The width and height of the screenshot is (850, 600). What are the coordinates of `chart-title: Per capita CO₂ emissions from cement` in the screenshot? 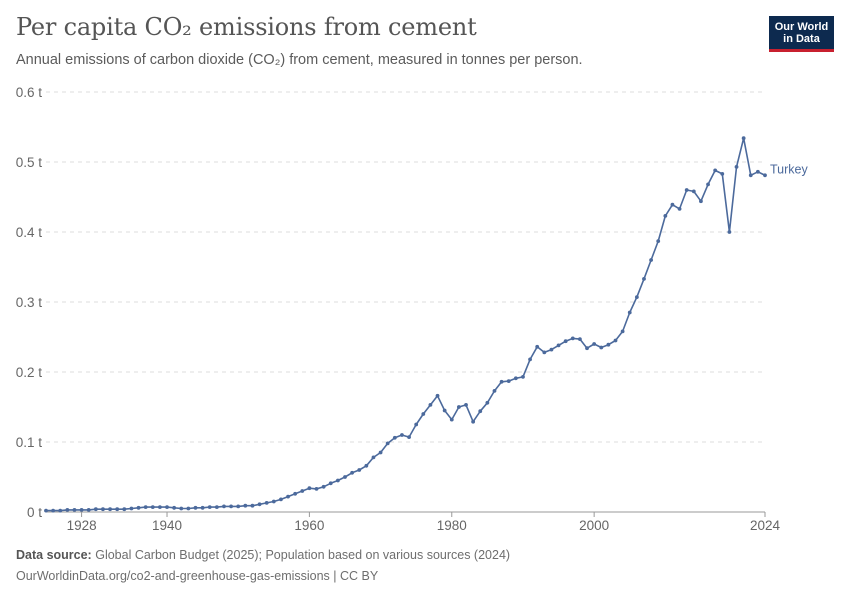 It's located at (246, 27).